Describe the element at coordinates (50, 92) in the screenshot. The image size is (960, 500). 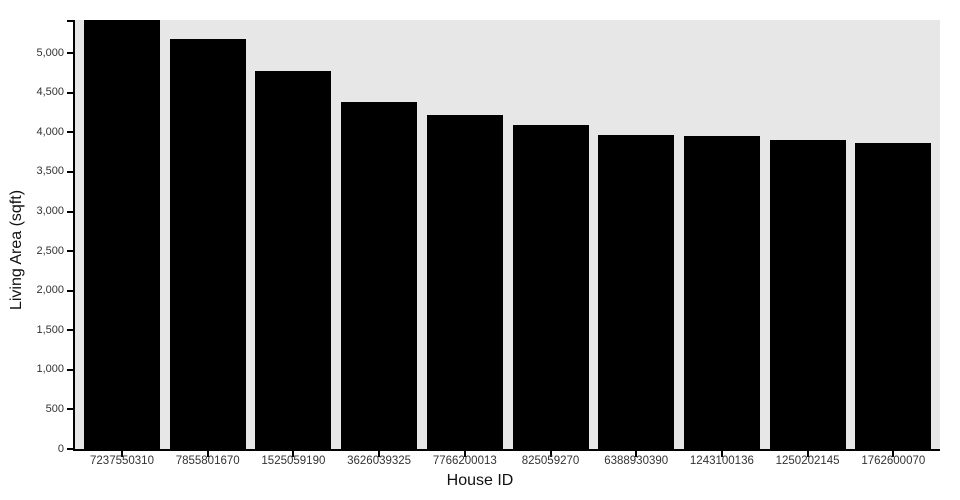
I see `y-tick-label: 4,500` at that location.